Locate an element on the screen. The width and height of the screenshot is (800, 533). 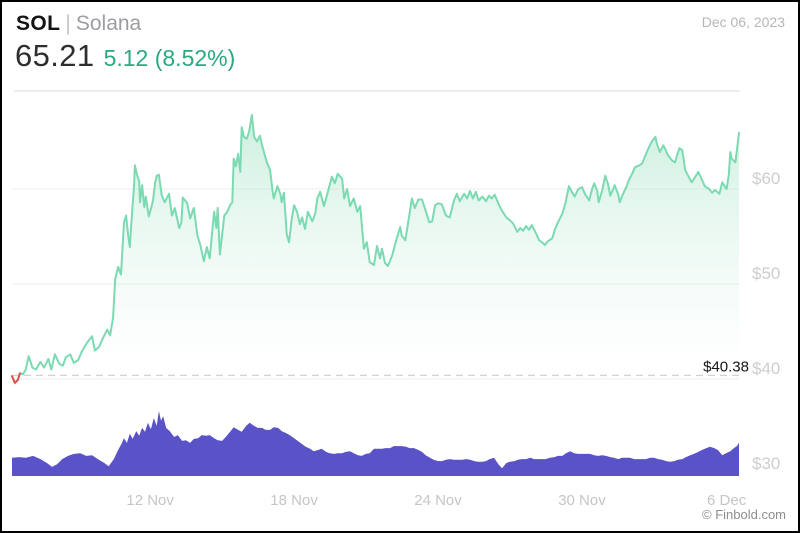
y-axis-label: $50 is located at coordinates (766, 273).